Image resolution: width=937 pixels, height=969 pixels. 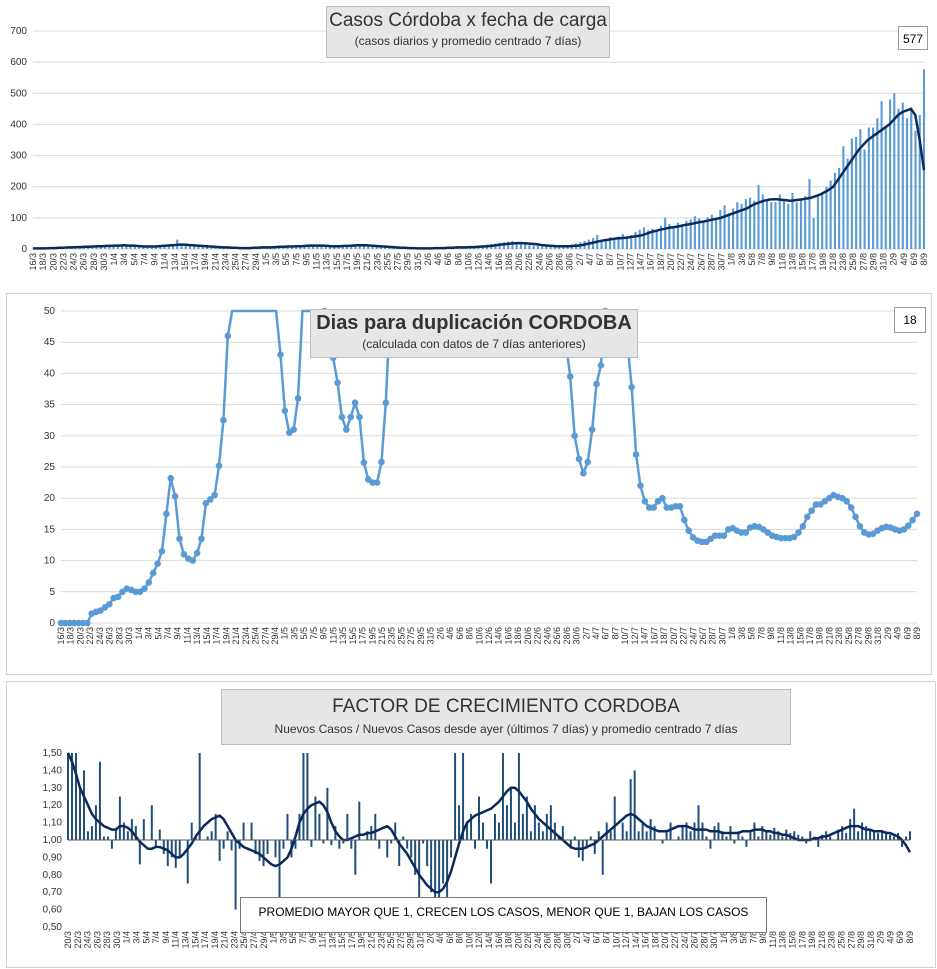 I want to click on y-tick-label: 0,50, so click(x=53, y=927).